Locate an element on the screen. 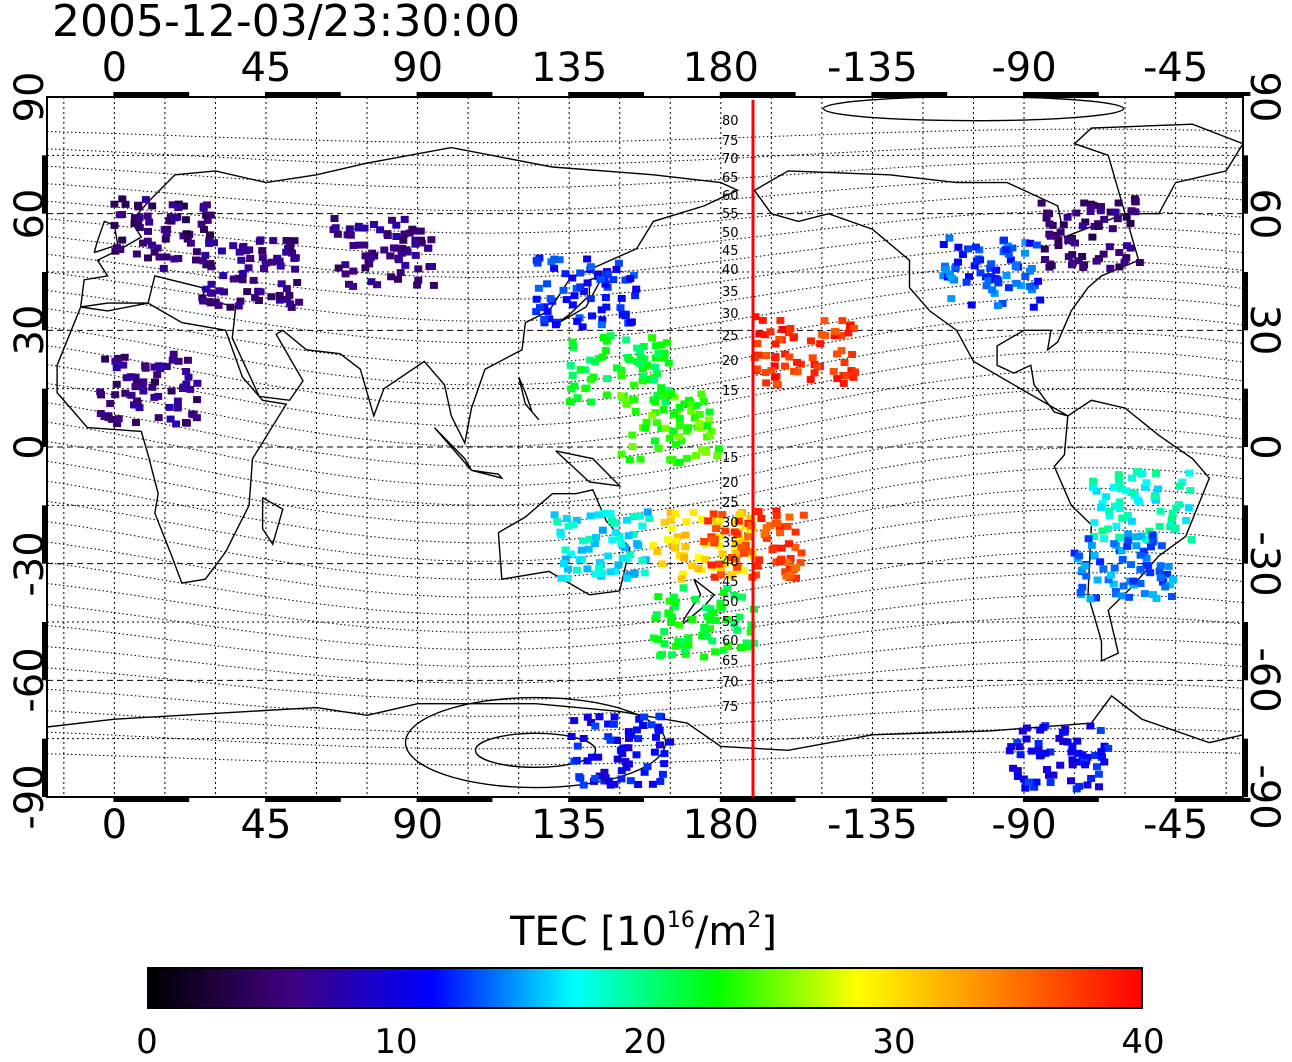 The image size is (1292, 1062). contour-label: 55 is located at coordinates (730, 214).